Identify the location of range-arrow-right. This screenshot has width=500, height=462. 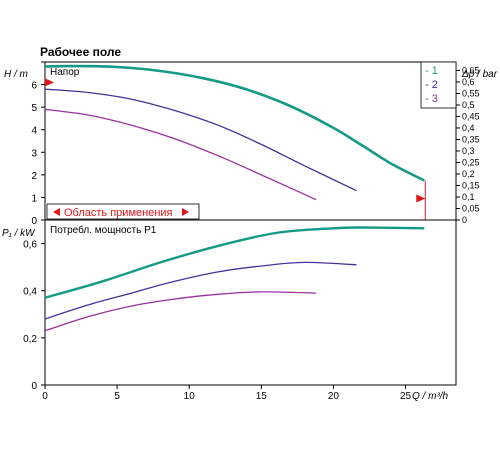
(185, 212).